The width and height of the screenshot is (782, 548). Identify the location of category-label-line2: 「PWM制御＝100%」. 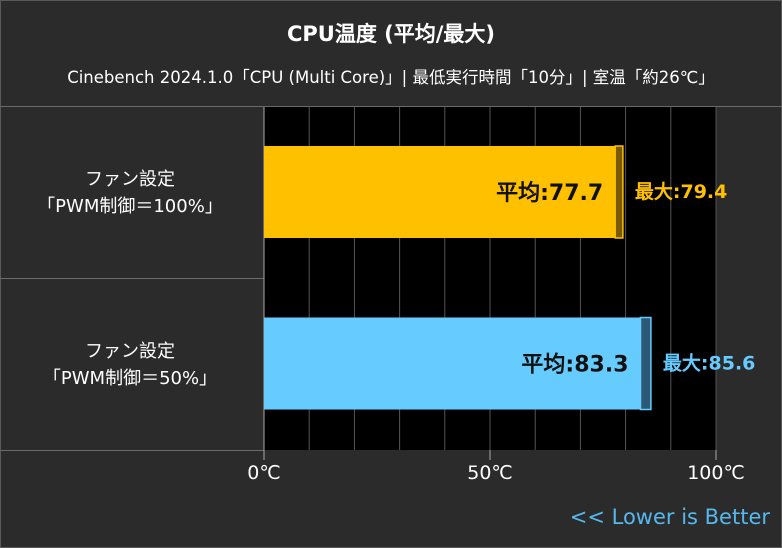
(130, 206).